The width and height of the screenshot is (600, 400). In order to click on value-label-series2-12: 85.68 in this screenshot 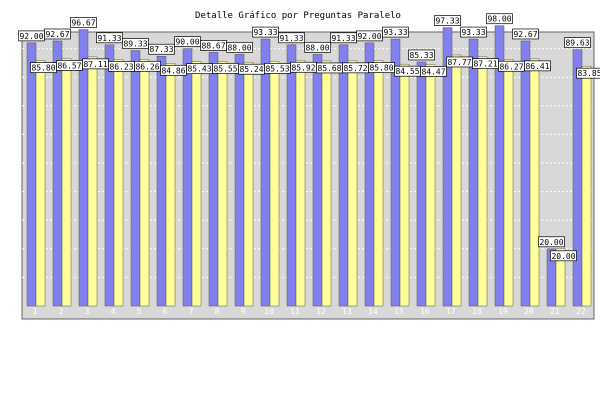, I will do `click(329, 68)`.